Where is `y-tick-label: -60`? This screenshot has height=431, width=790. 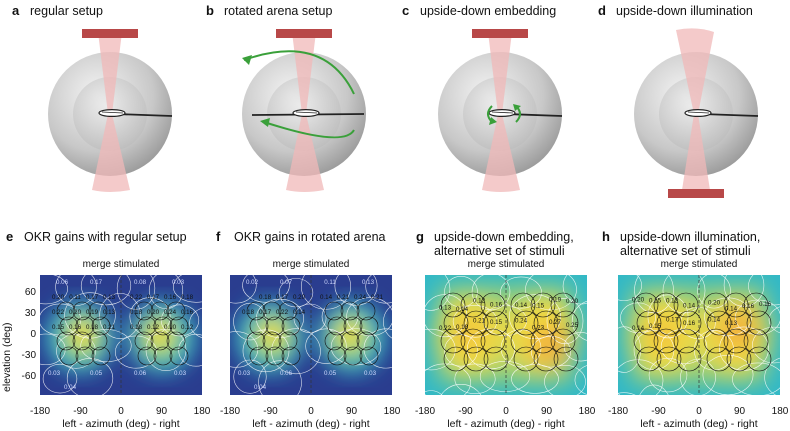
y-tick-label: -60 is located at coordinates (28, 376).